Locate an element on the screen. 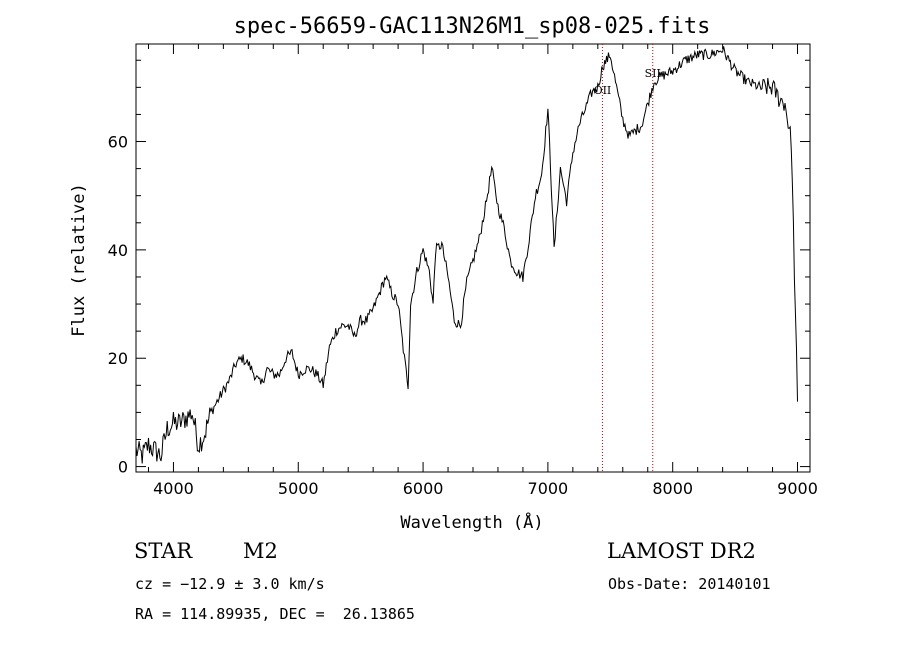 The width and height of the screenshot is (900, 649). x-tick-label: 9000 is located at coordinates (797, 488).